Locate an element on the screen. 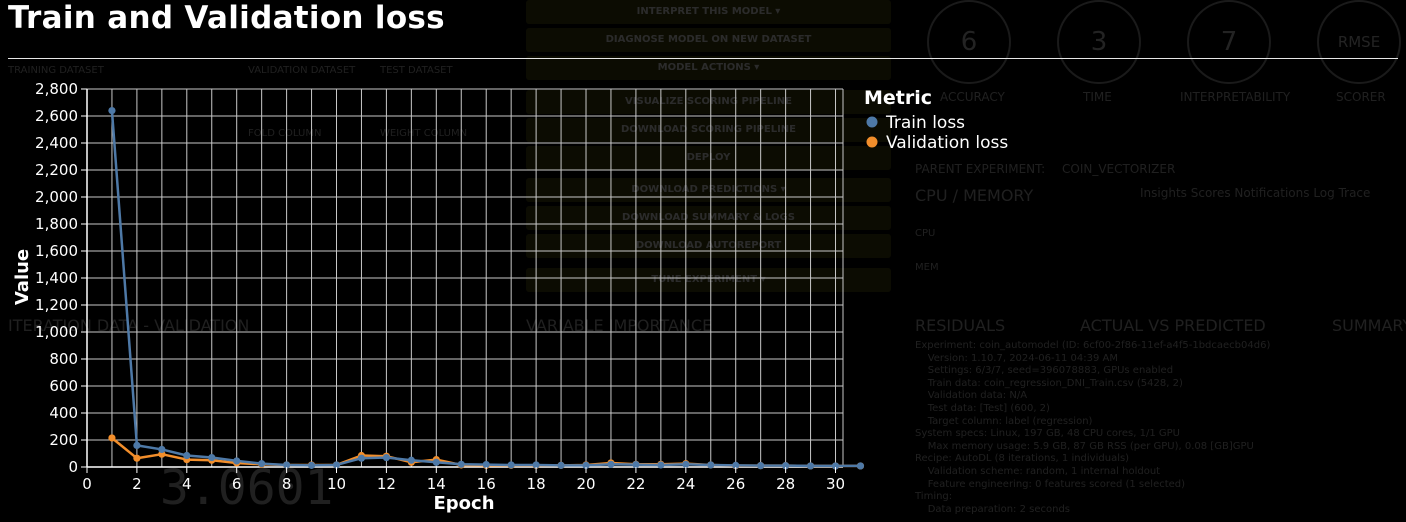  accuracy-label: ACCURACY is located at coordinates (972, 97).